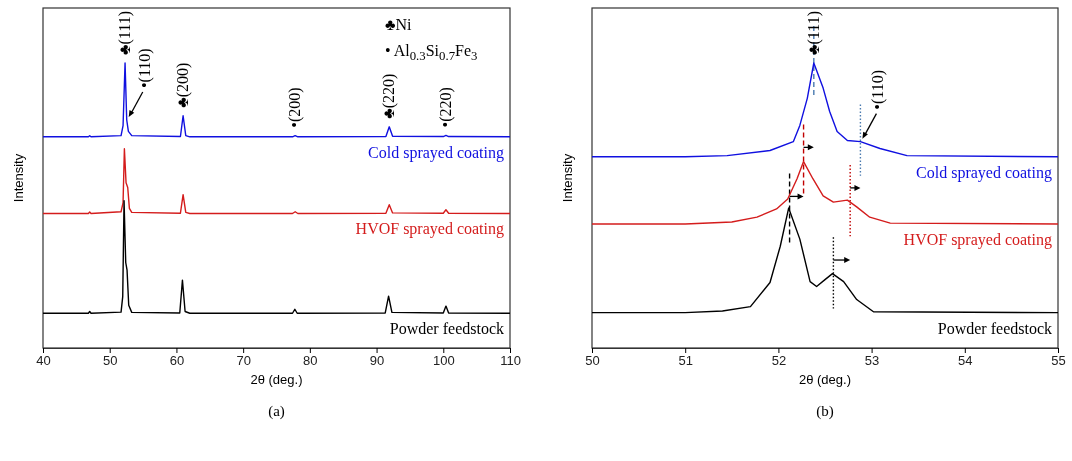 The width and height of the screenshot is (1072, 461). I want to click on x-tick-label: 70, so click(243, 361).